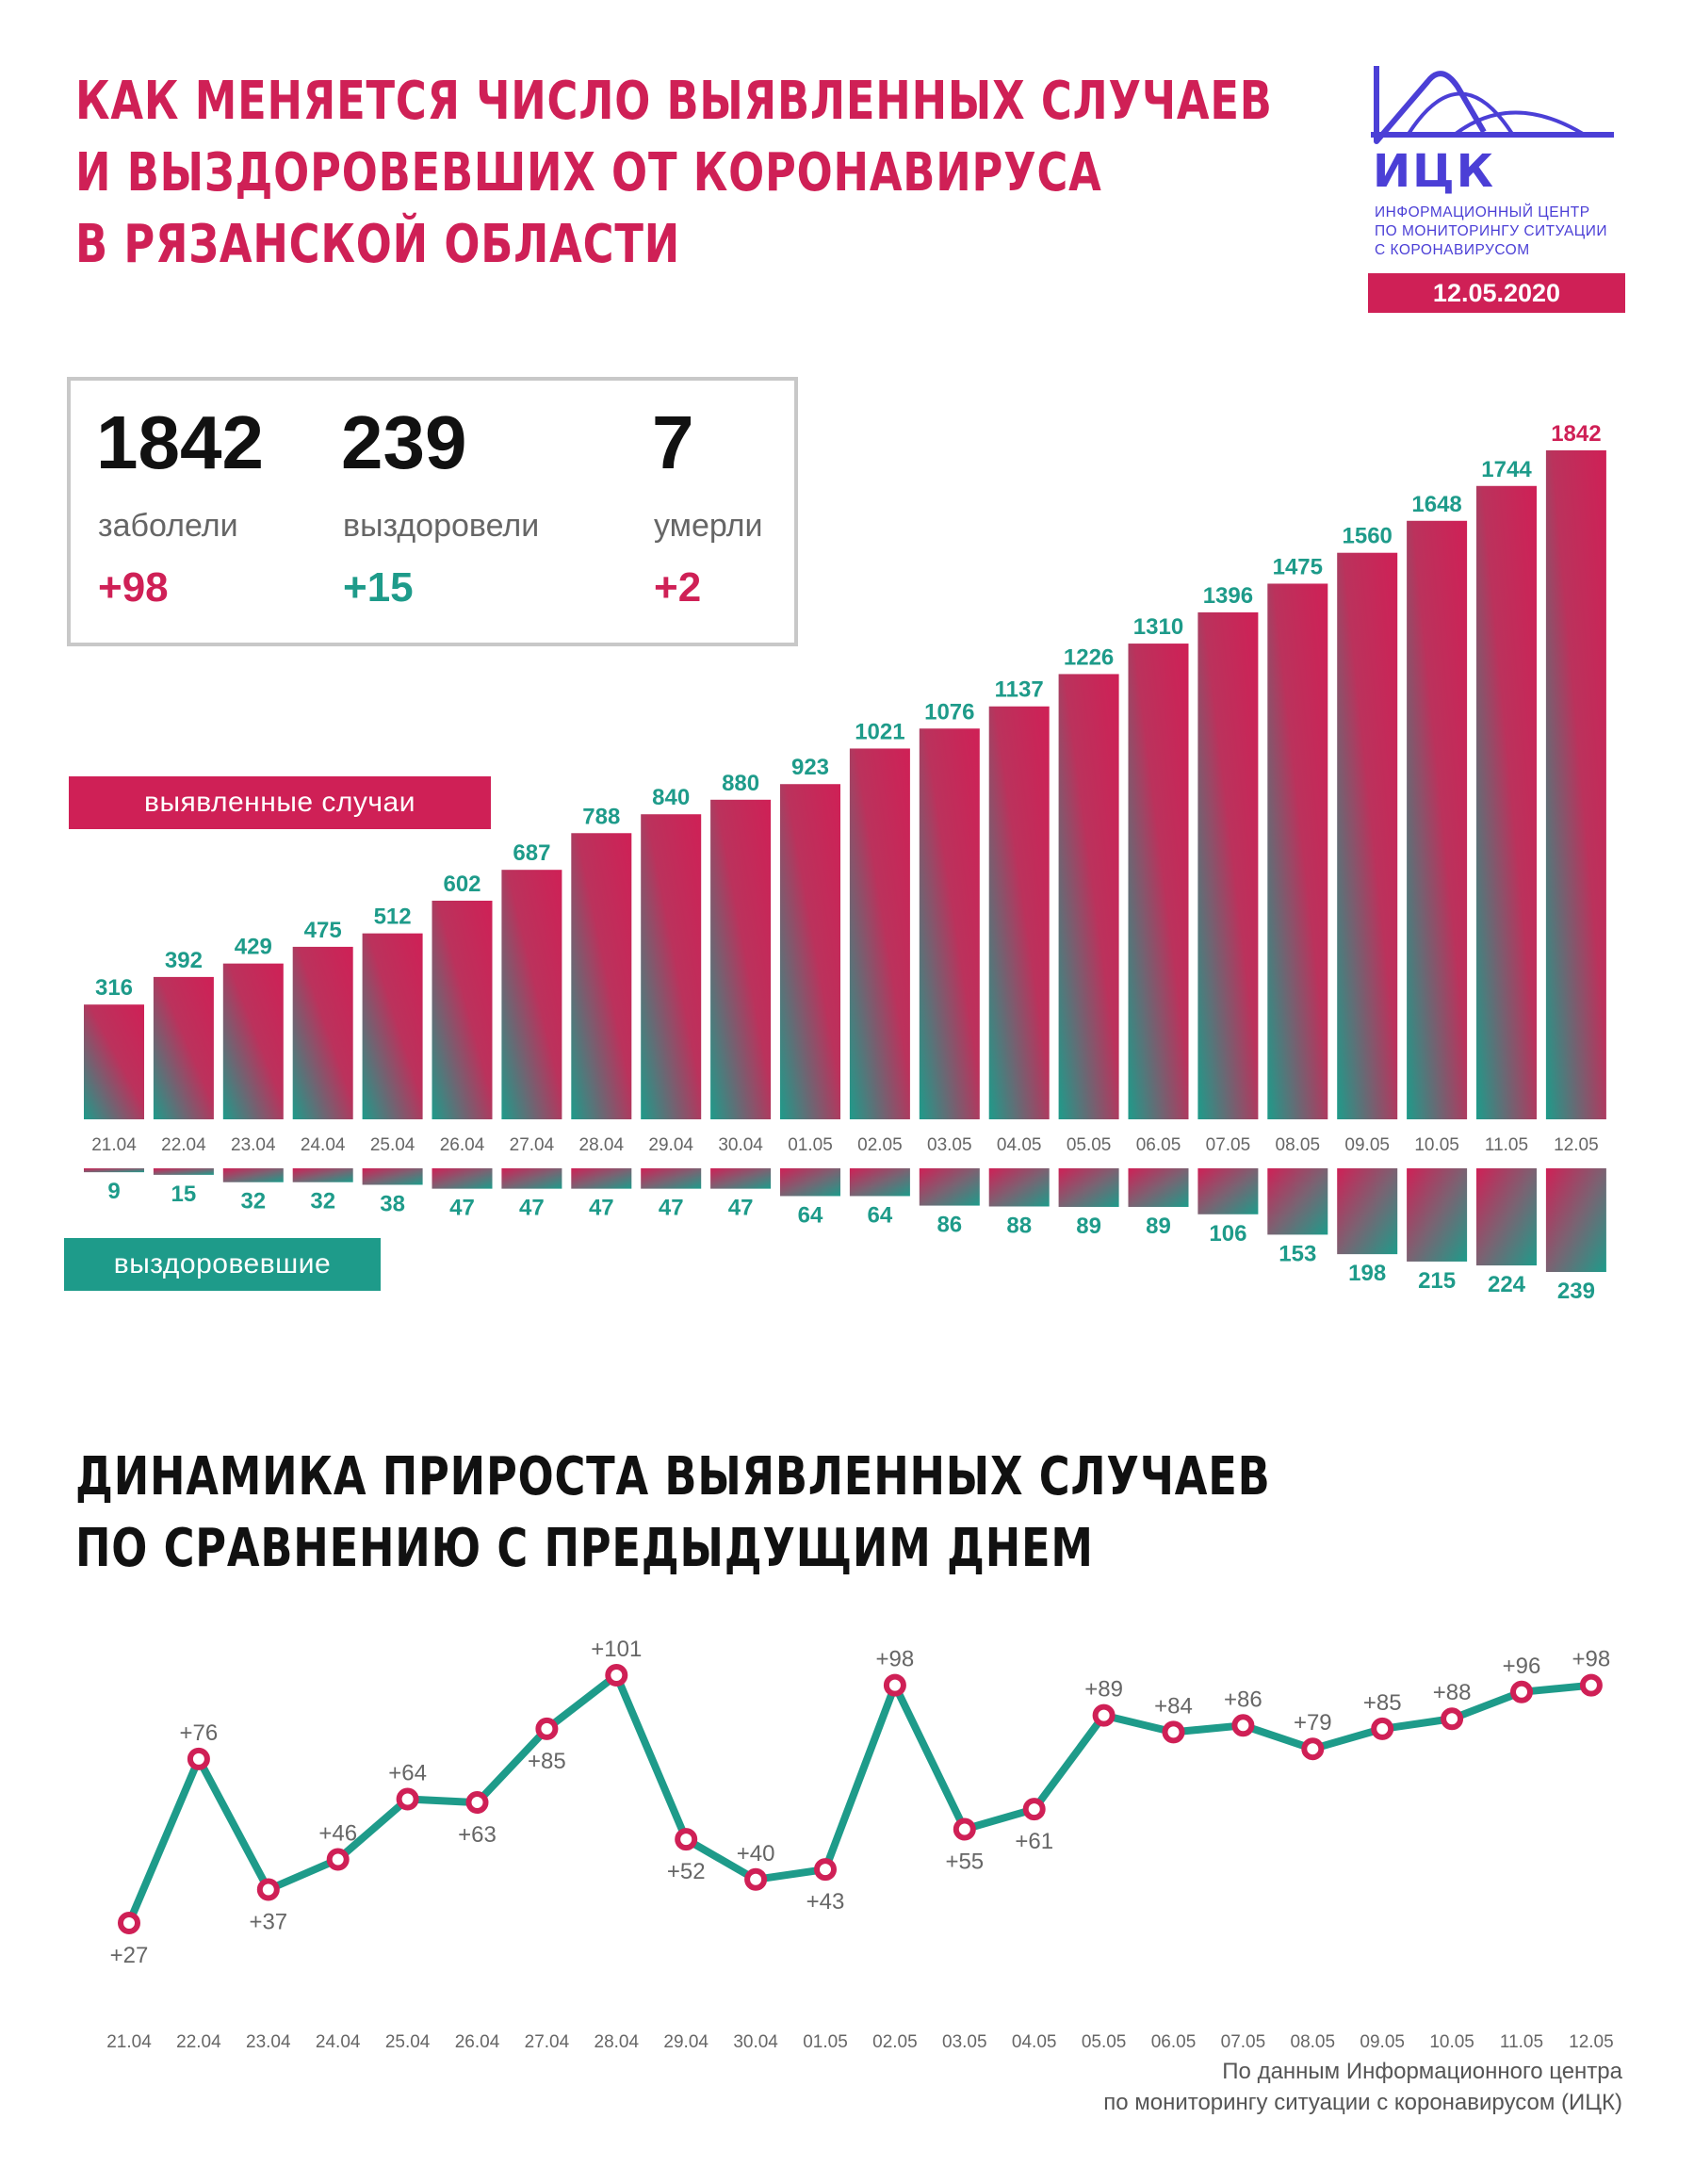  Describe the element at coordinates (950, 1225) in the screenshot. I see `recovered-value-label: 86` at that location.